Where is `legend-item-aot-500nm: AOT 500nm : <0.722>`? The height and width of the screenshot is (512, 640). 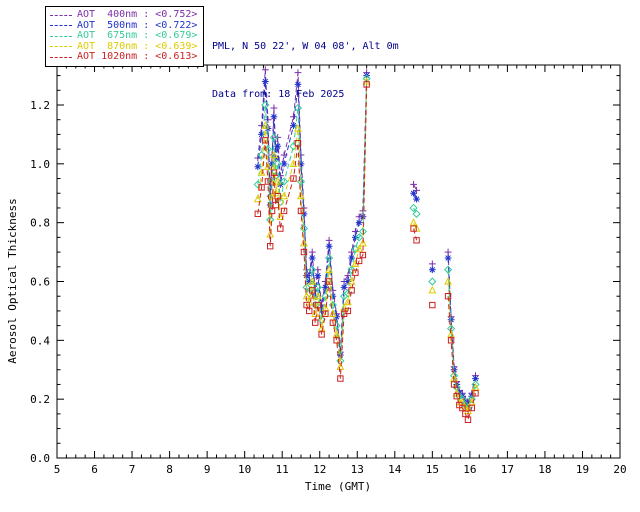
legend-item-aot-500nm: AOT 500nm : <0.722> is located at coordinates (124, 25).